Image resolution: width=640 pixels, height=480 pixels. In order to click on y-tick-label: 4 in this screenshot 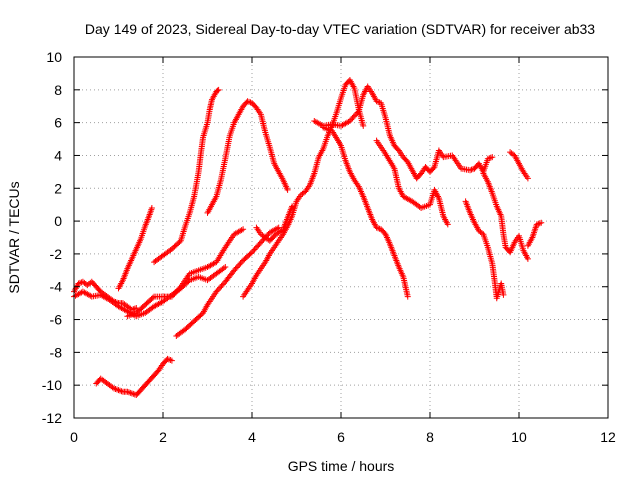, I will do `click(58, 155)`.